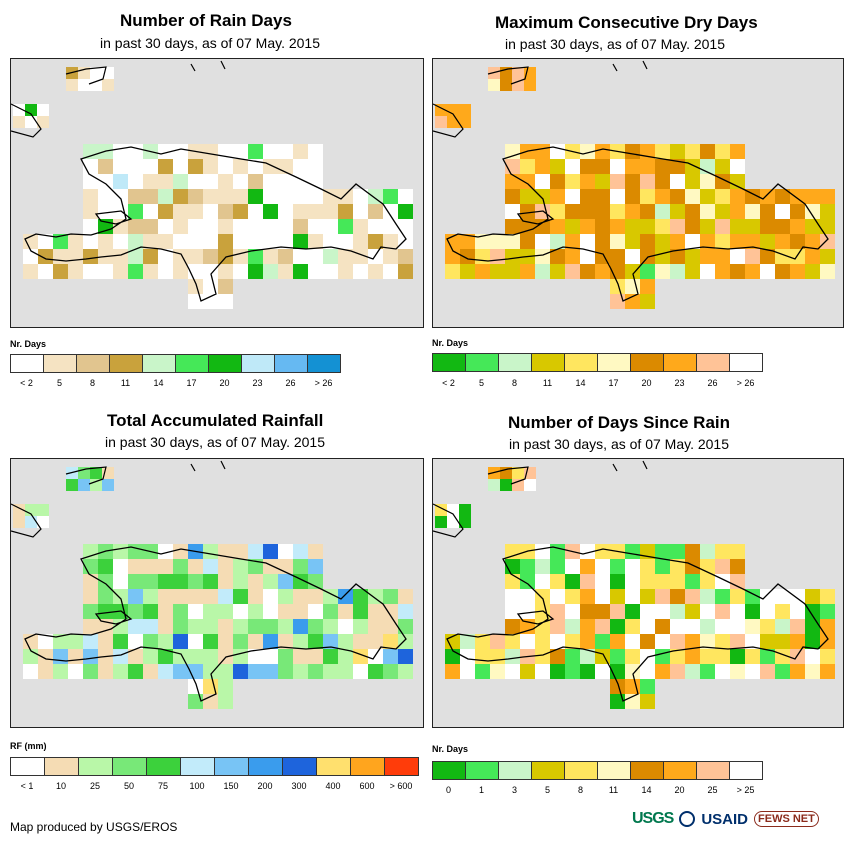 Image resolution: width=854 pixels, height=845 pixels. Describe the element at coordinates (547, 383) in the screenshot. I see `legend-label: 11` at that location.